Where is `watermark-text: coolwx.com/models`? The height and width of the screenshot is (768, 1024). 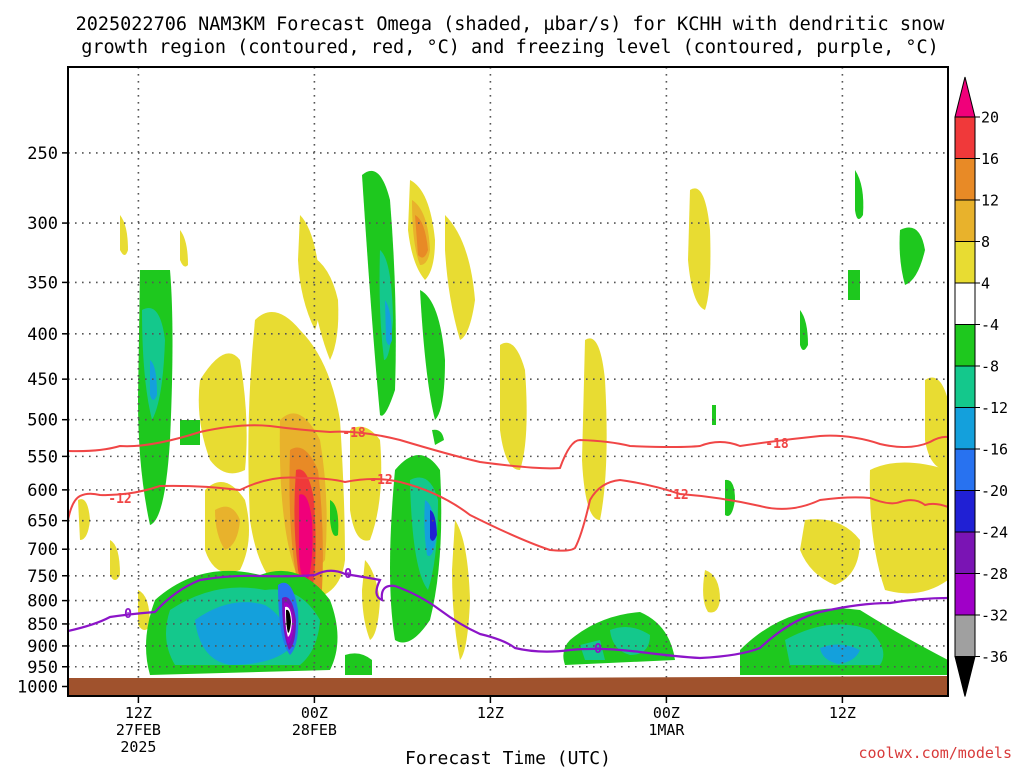 watermark-text: coolwx.com/models is located at coordinates (935, 753).